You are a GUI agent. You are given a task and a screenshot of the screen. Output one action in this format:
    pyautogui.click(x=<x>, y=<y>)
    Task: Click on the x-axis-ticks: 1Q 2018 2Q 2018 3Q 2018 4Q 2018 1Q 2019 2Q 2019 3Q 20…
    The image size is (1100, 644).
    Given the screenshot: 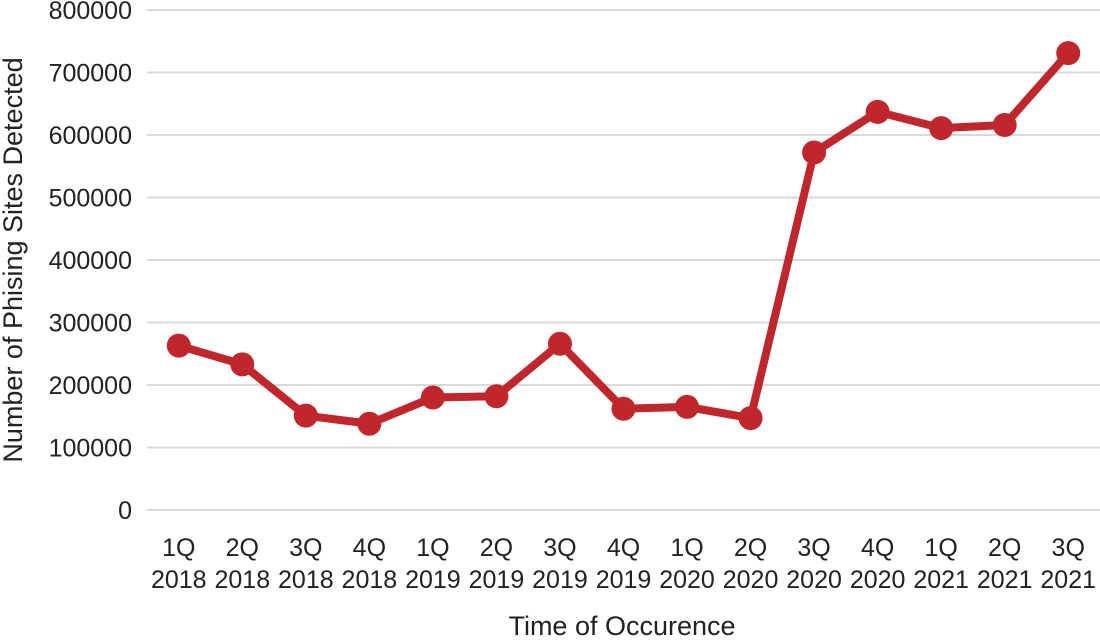 What is the action you would take?
    pyautogui.click(x=623, y=564)
    